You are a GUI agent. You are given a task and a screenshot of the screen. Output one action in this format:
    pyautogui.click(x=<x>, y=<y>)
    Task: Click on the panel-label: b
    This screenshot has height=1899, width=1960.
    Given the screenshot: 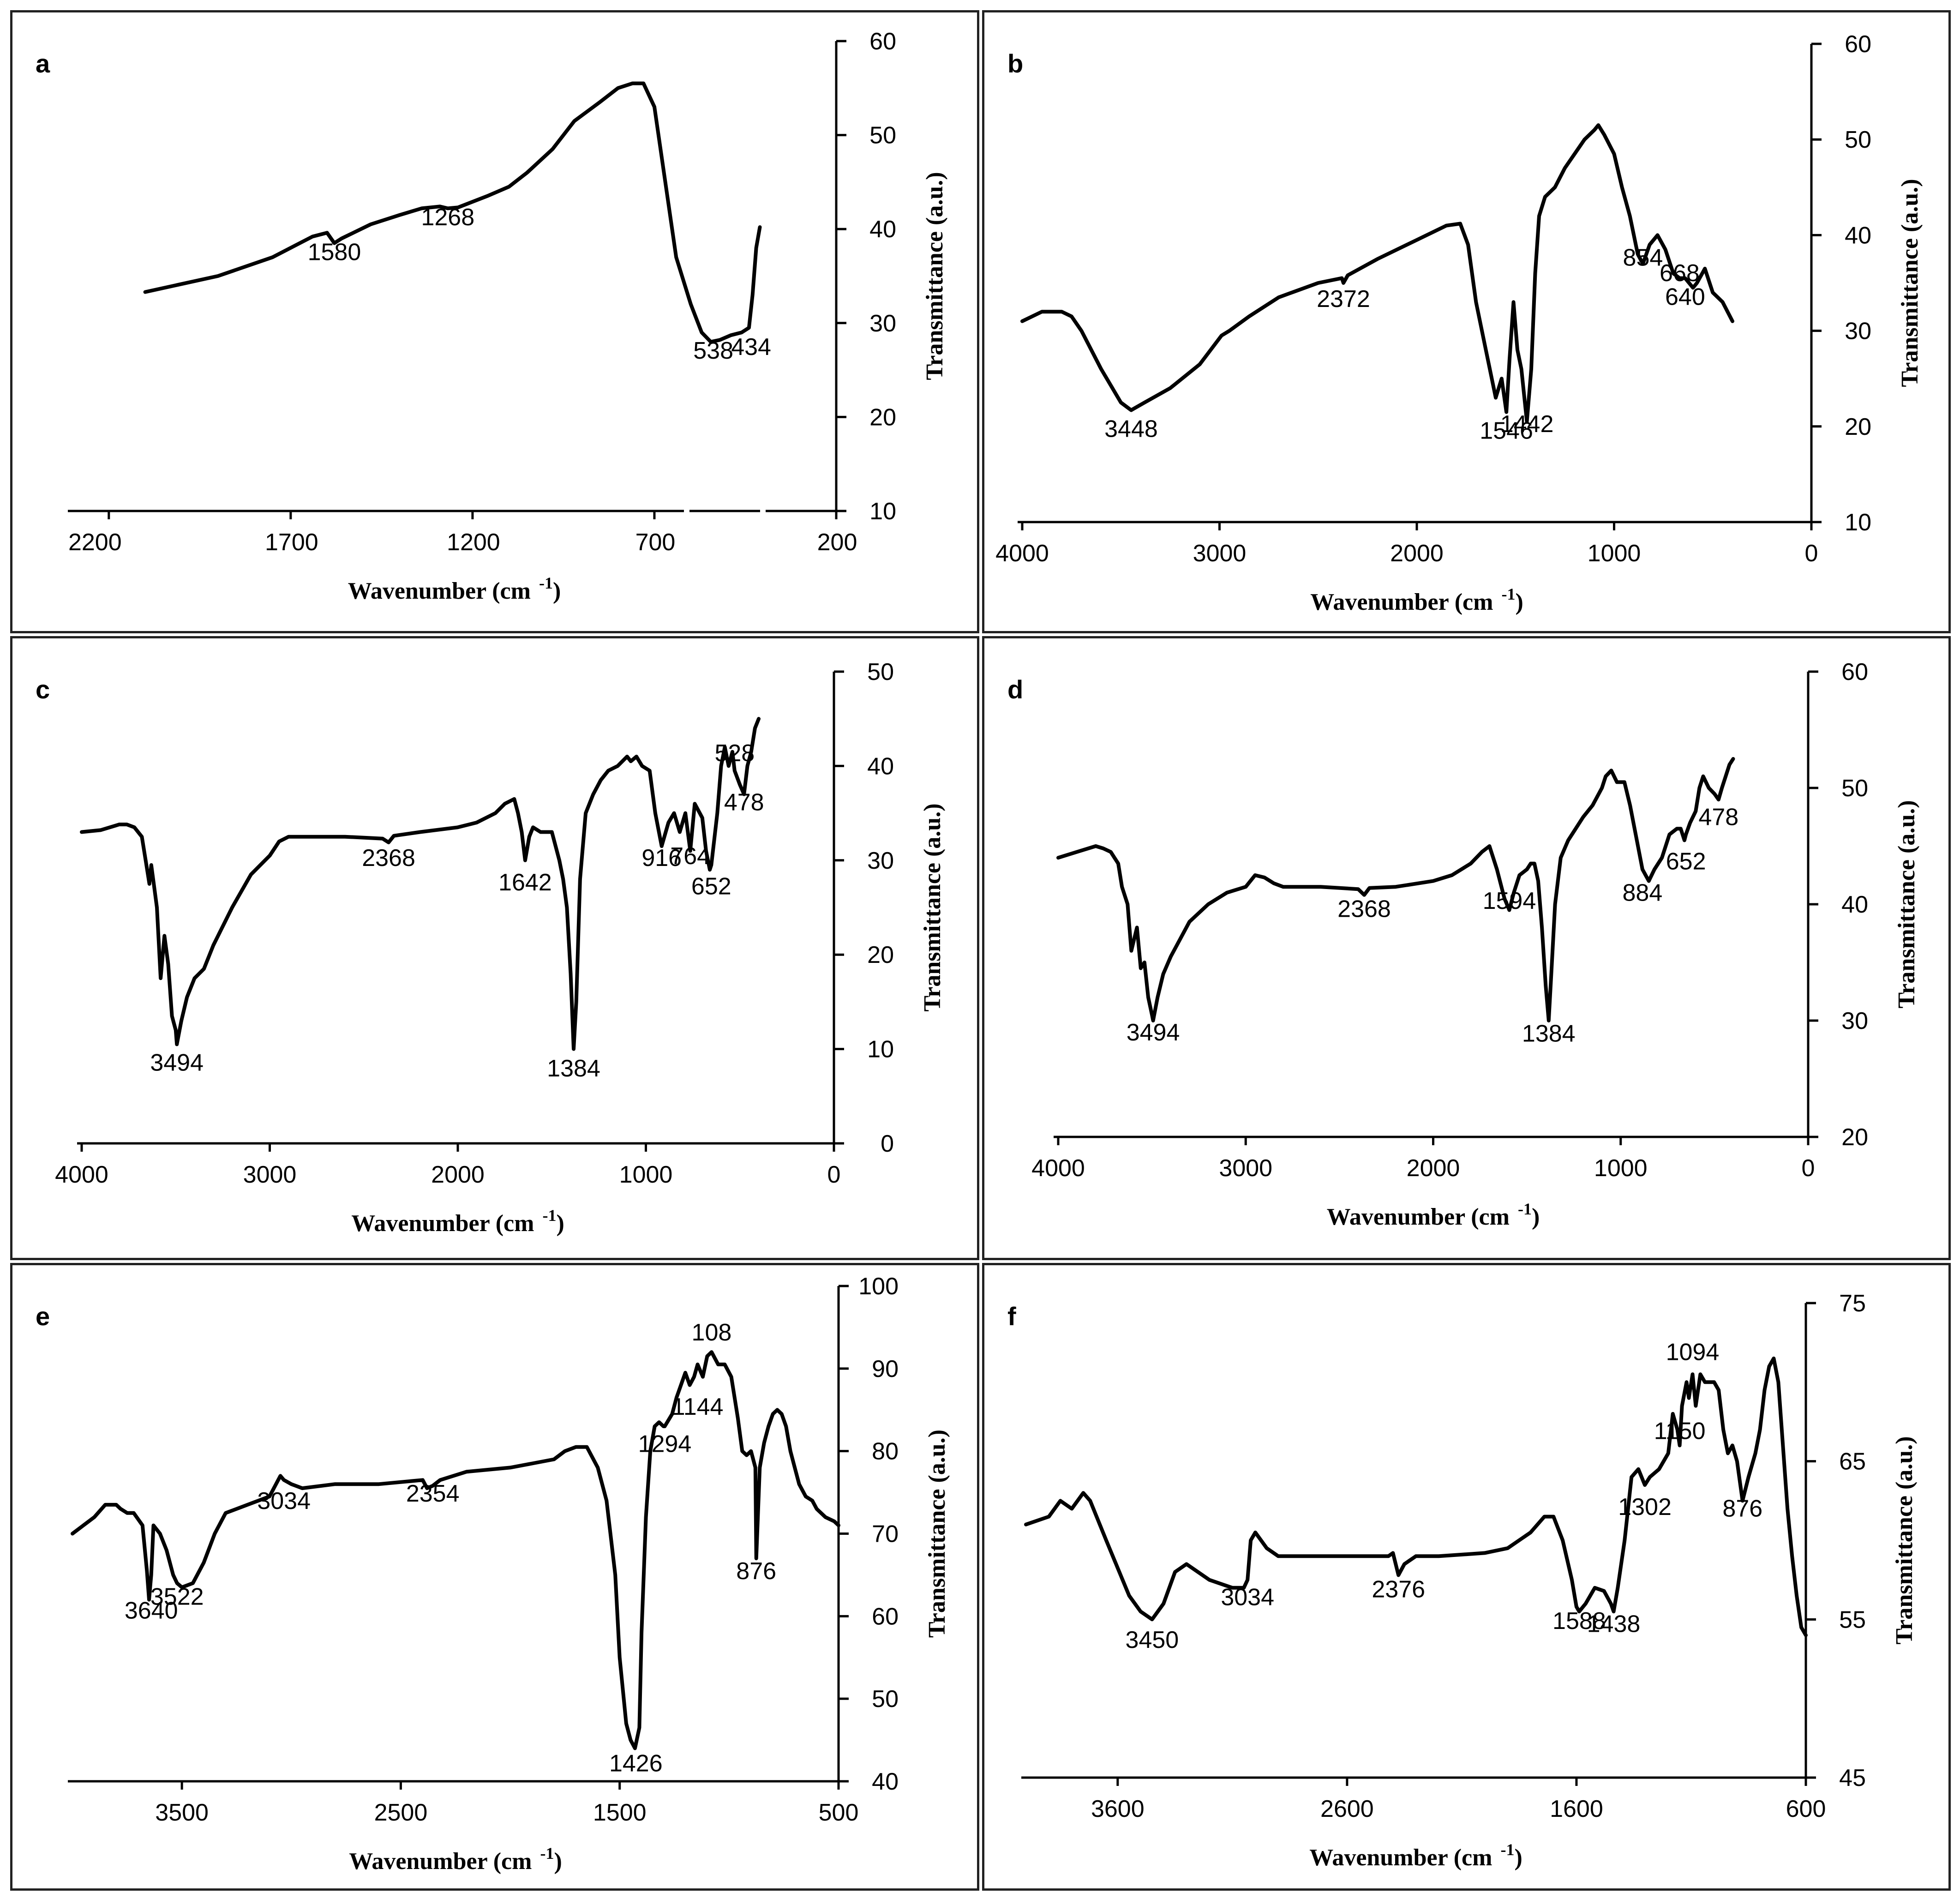 What is the action you would take?
    pyautogui.click(x=1015, y=64)
    